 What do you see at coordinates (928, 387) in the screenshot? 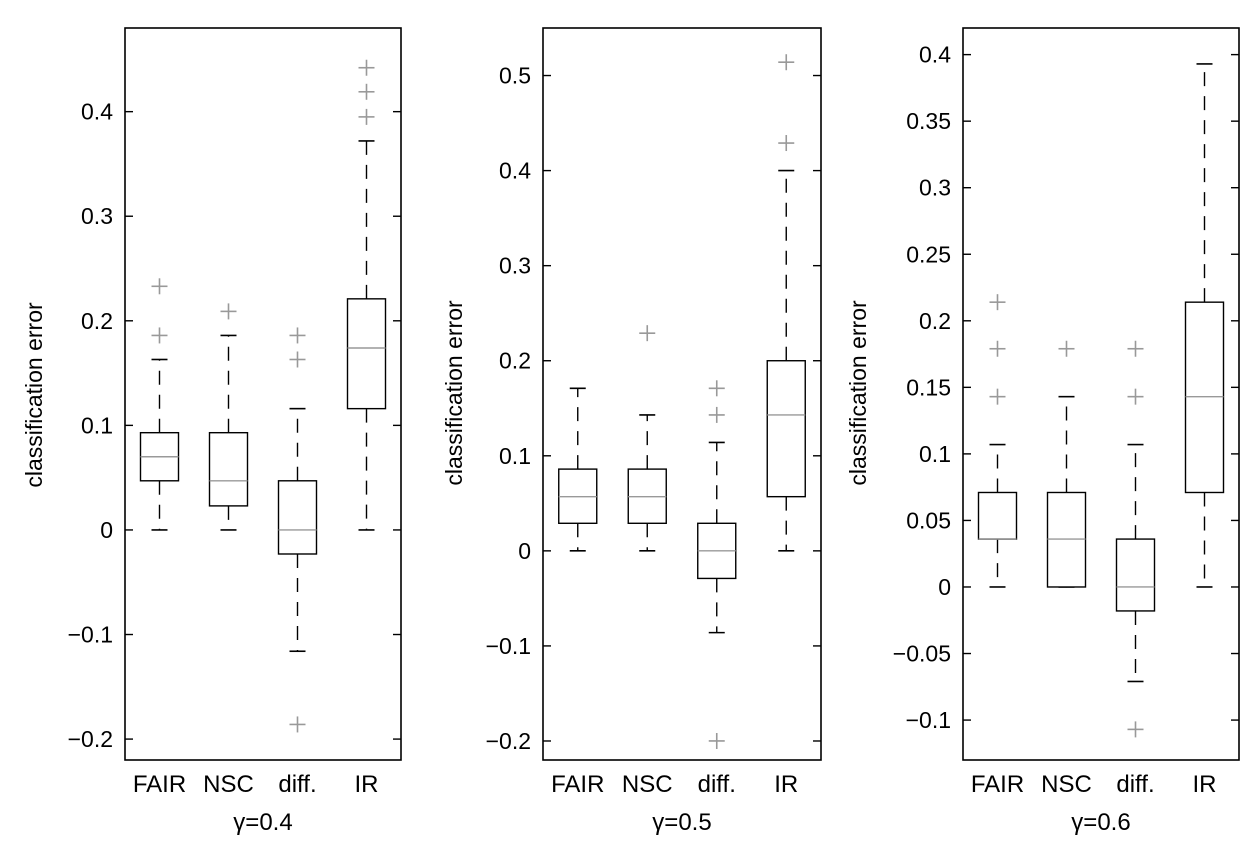
I see `y-tick-label: 0.15` at bounding box center [928, 387].